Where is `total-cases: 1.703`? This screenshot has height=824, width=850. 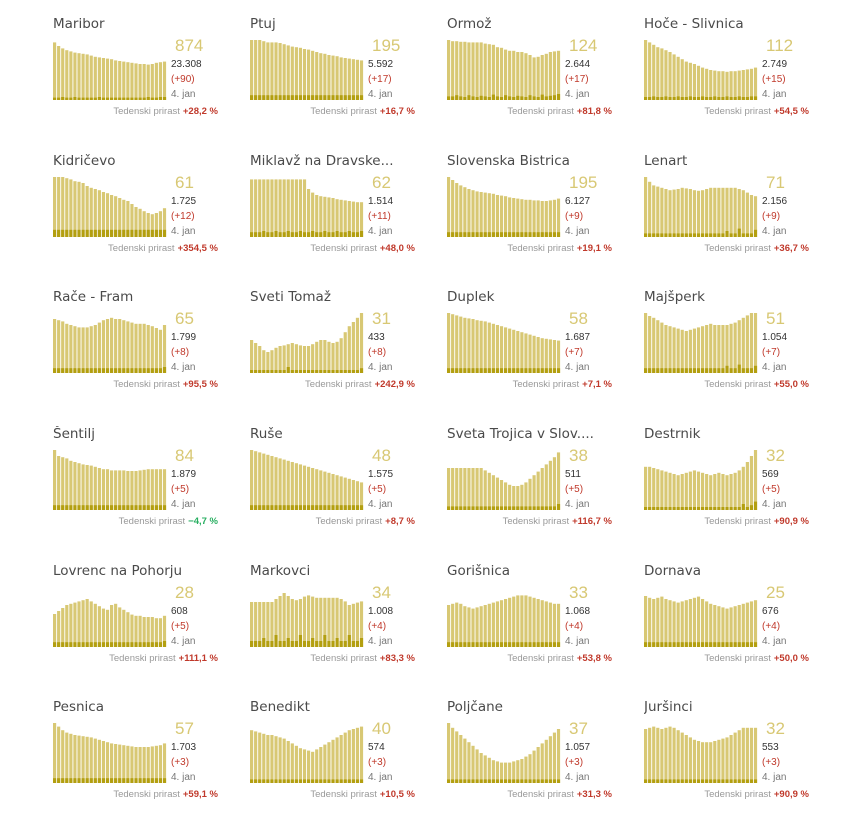
total-cases: 1.703 is located at coordinates (184, 747).